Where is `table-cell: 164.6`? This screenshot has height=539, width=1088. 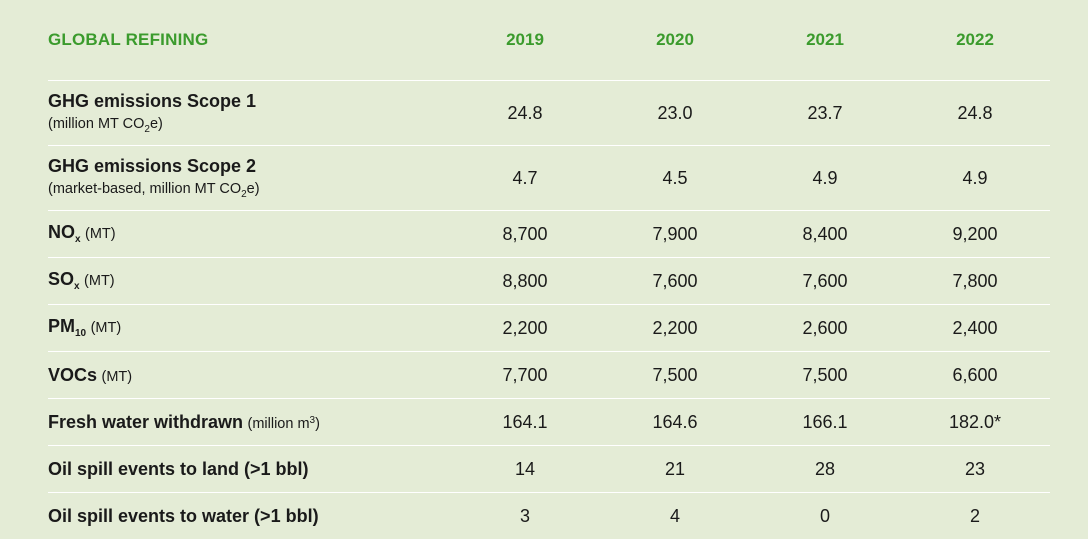 table-cell: 164.6 is located at coordinates (675, 421).